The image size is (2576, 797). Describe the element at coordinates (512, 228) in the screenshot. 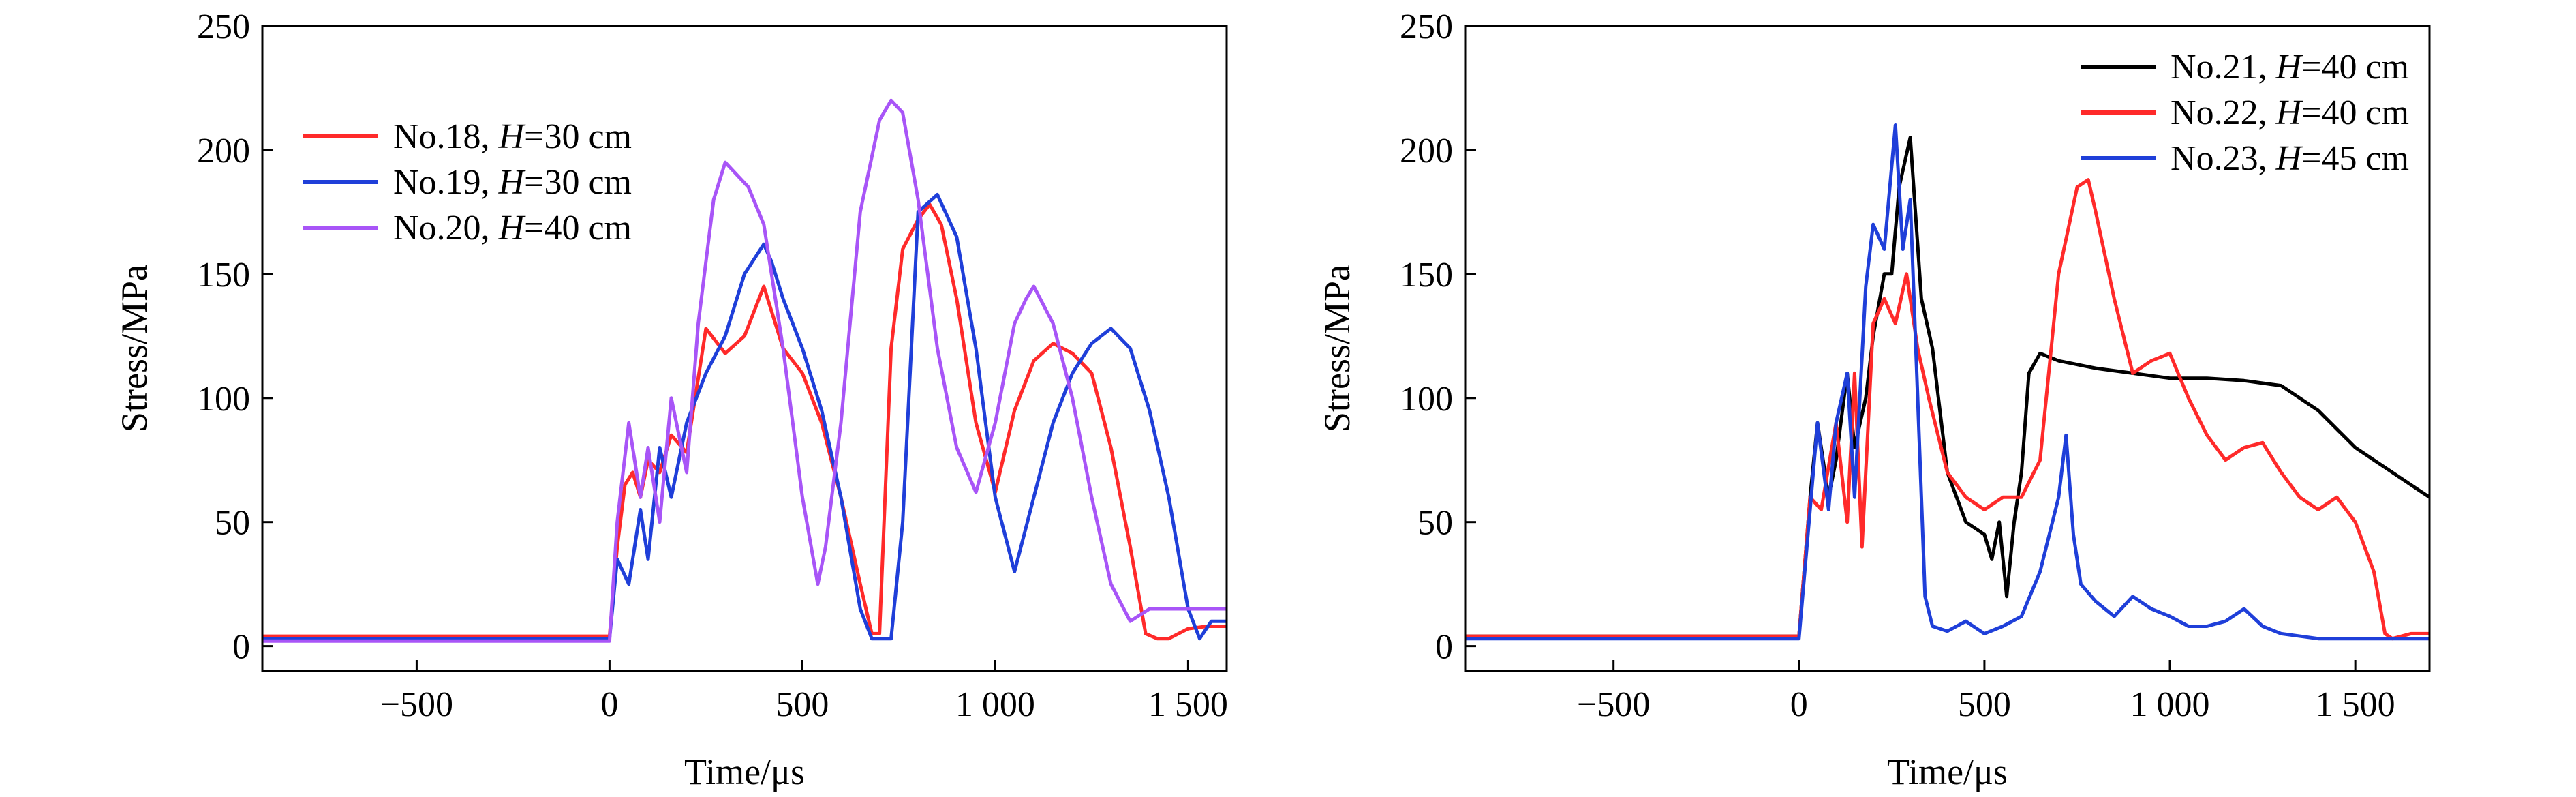

I see `legend-label: No.20, H=40 cm` at that location.